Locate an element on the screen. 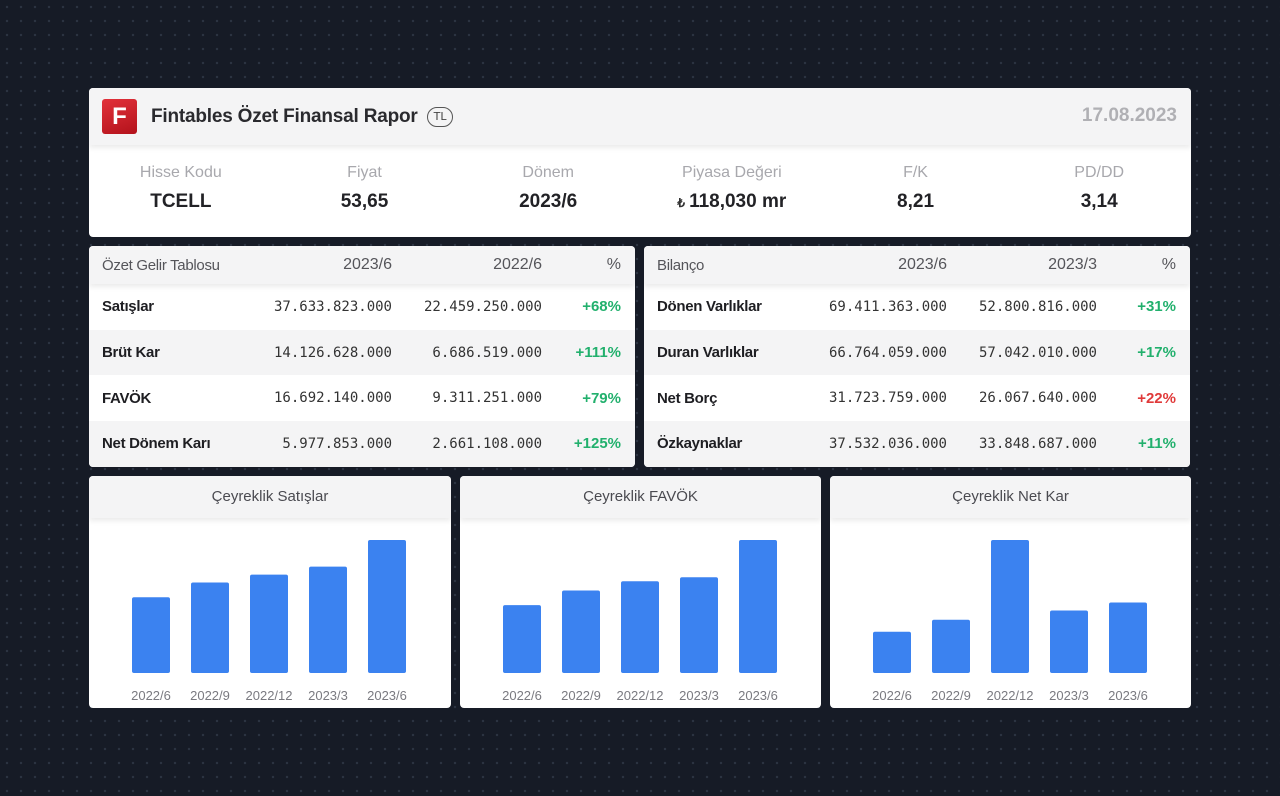 This screenshot has height=796, width=1280. table-row: FAVÖK 16.692.140.000 9.311.251.000 +79% is located at coordinates (362, 398).